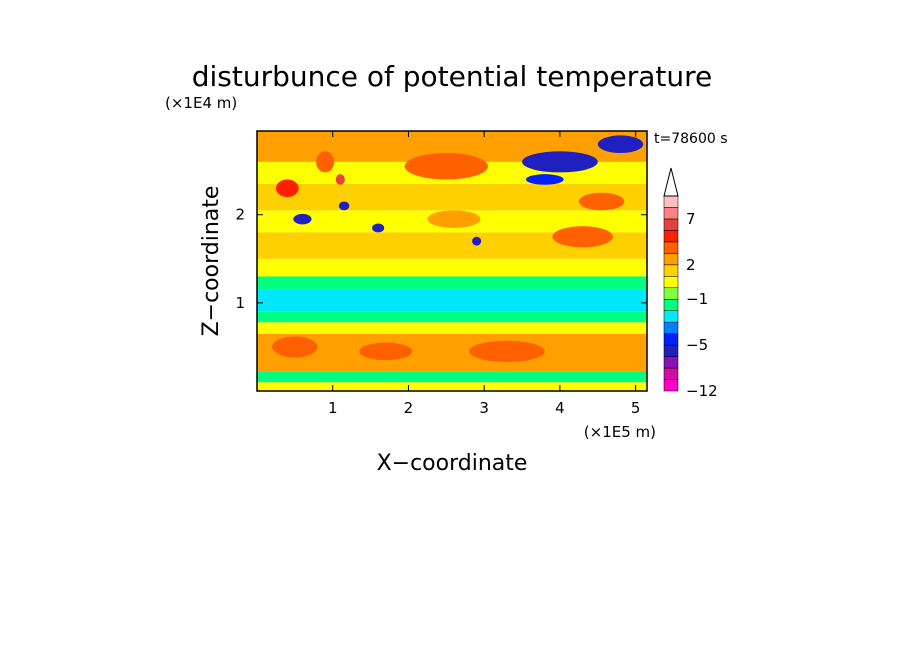 The image size is (904, 654). I want to click on x-tick-label: 5, so click(636, 408).